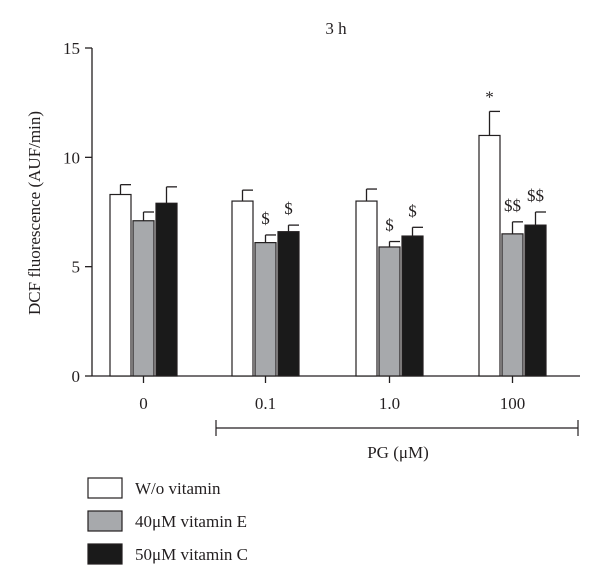  What do you see at coordinates (513, 403) in the screenshot?
I see `x-tick-label: 100` at bounding box center [513, 403].